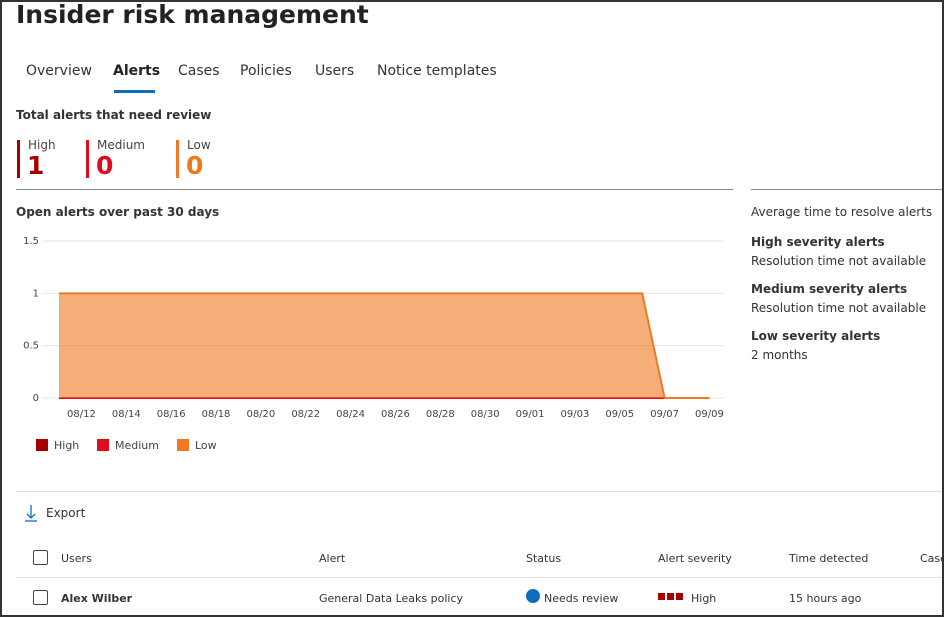  Describe the element at coordinates (825, 598) in the screenshot. I see `cell: 15 hours ago` at that location.